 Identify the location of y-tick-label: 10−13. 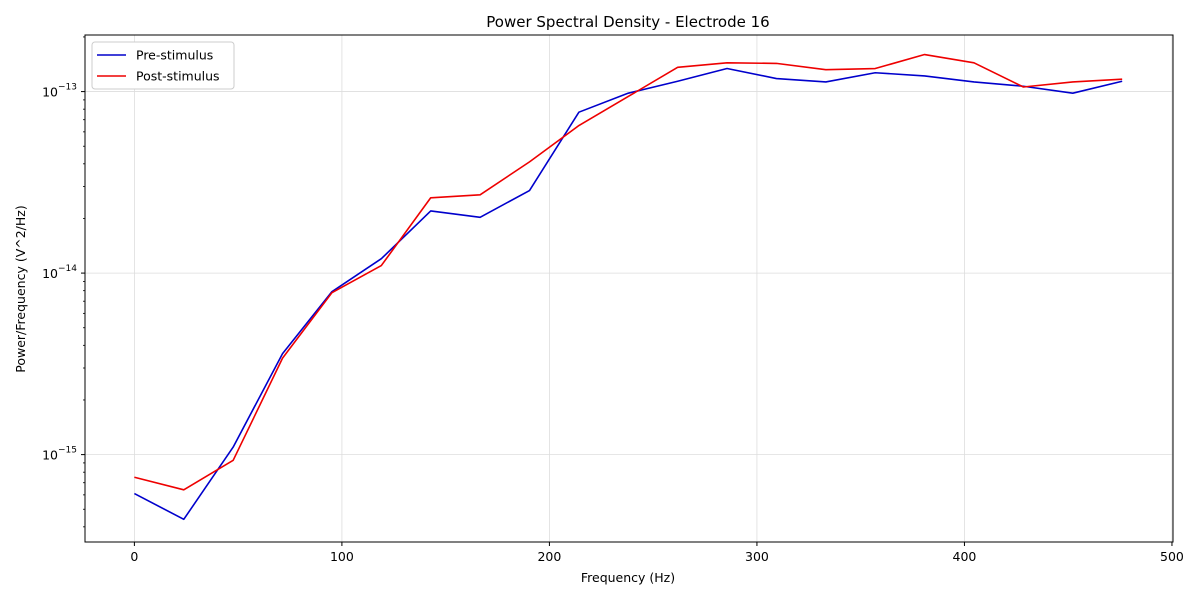
(59, 91).